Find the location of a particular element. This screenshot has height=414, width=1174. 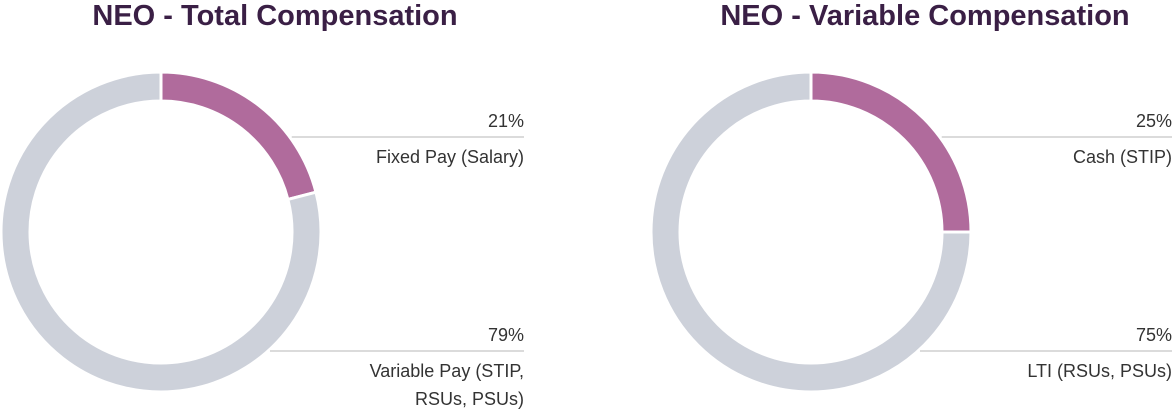

category-label: LTI (RSUs, PSUs) is located at coordinates (1099, 371).